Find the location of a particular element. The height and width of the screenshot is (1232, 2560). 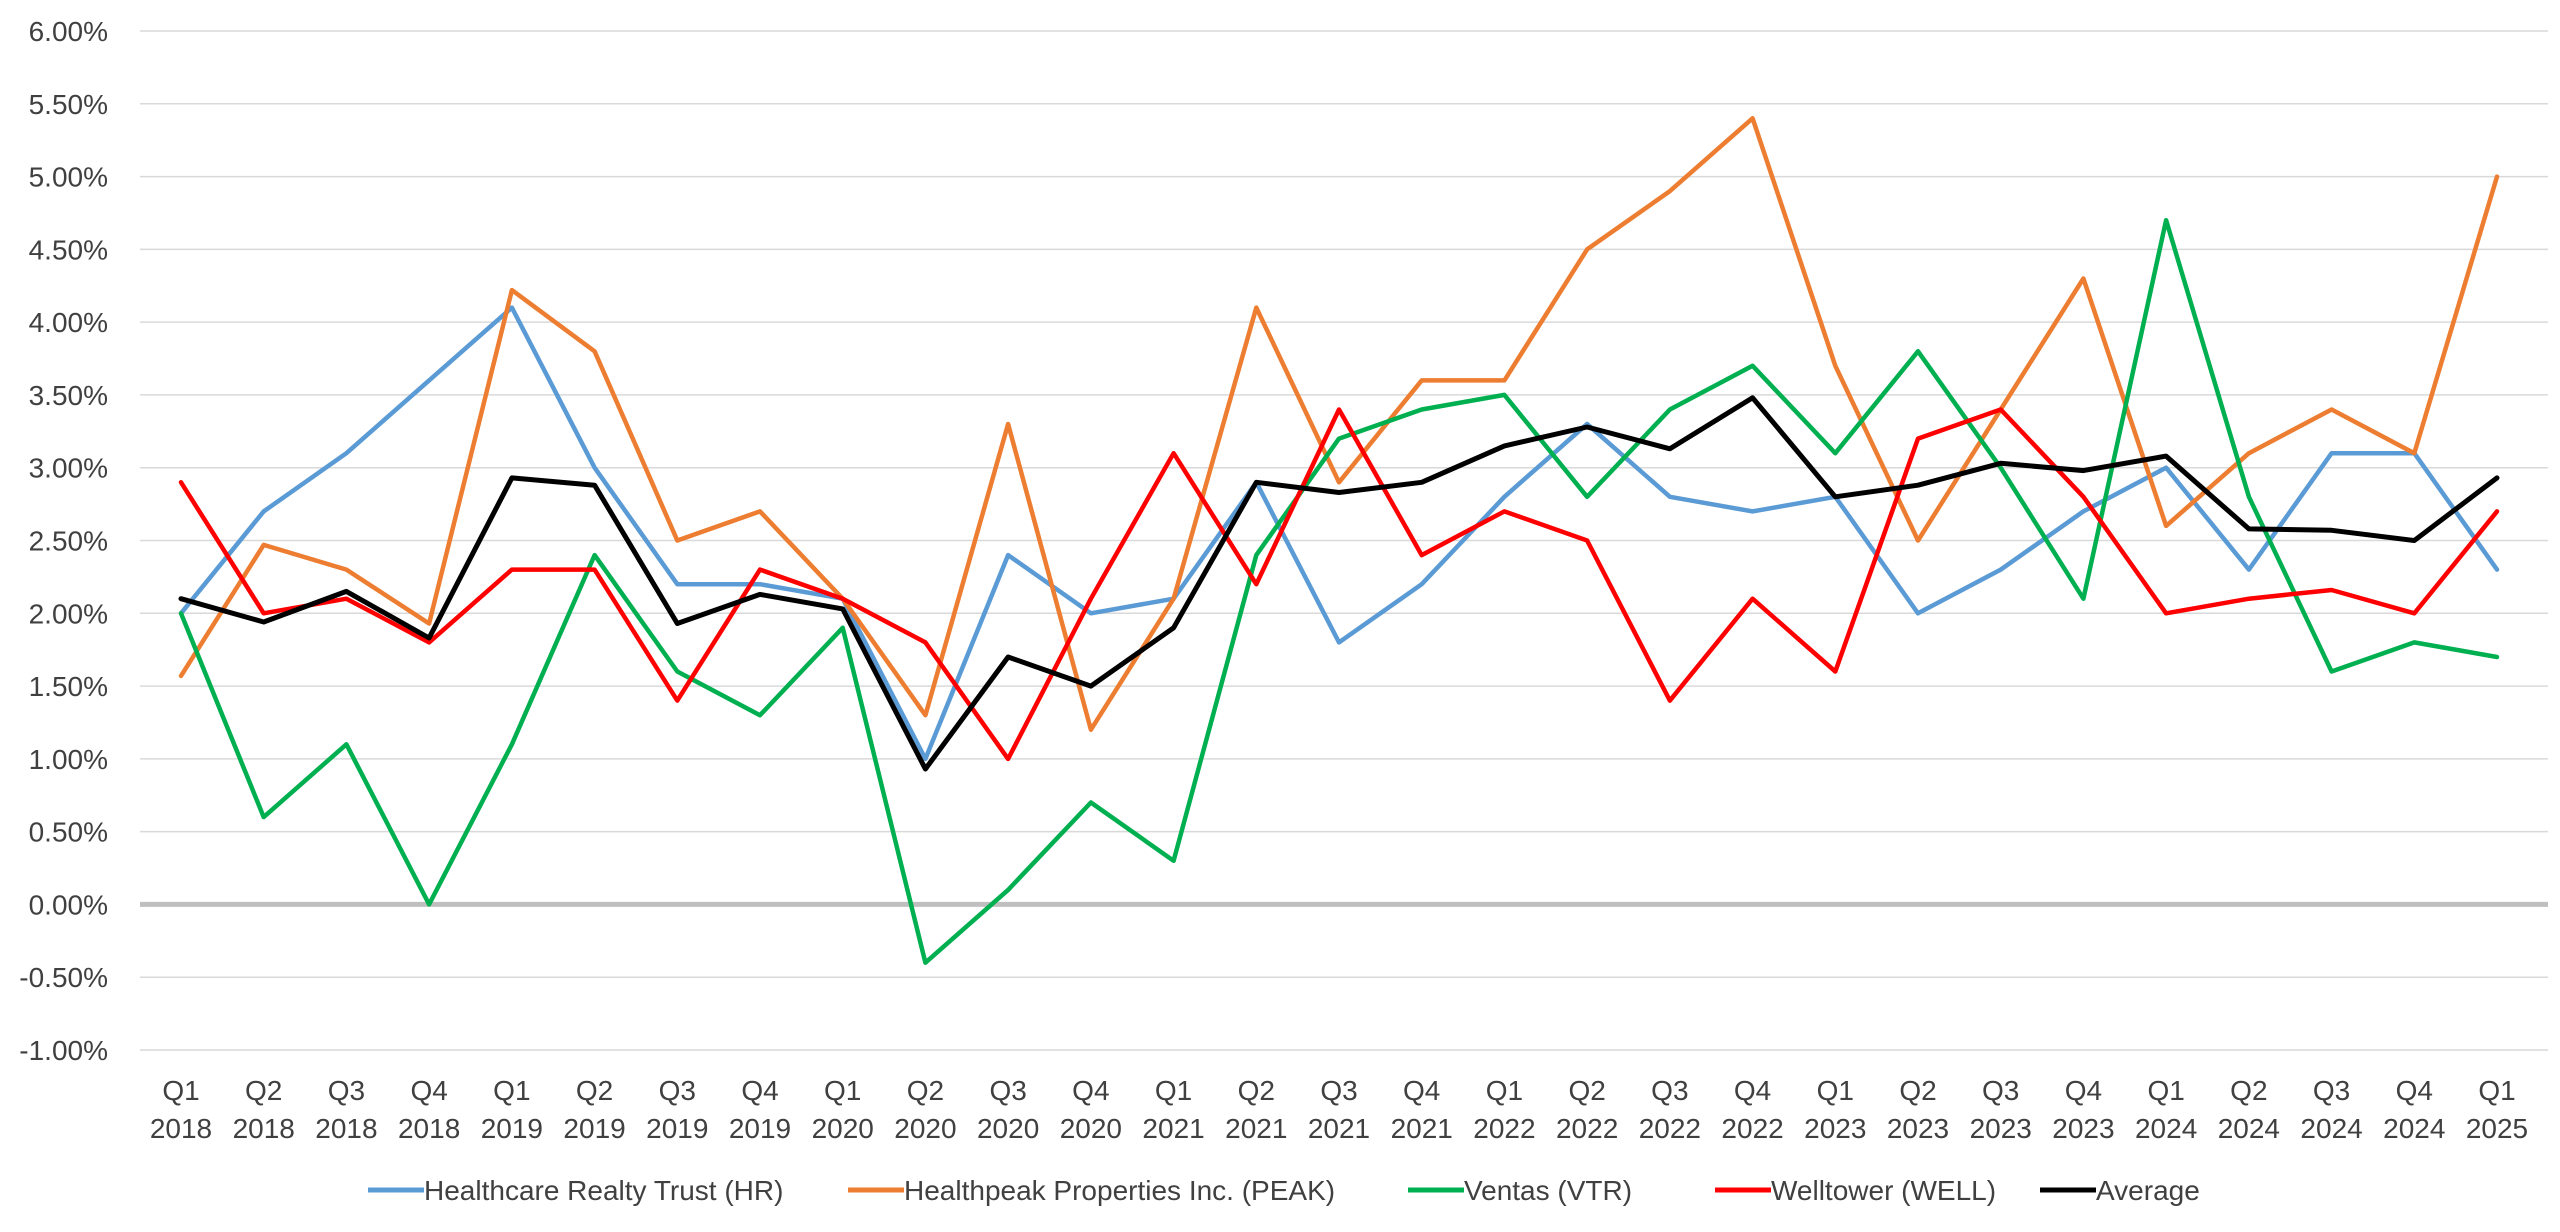

y-tick-label: 1.00% is located at coordinates (68, 759).